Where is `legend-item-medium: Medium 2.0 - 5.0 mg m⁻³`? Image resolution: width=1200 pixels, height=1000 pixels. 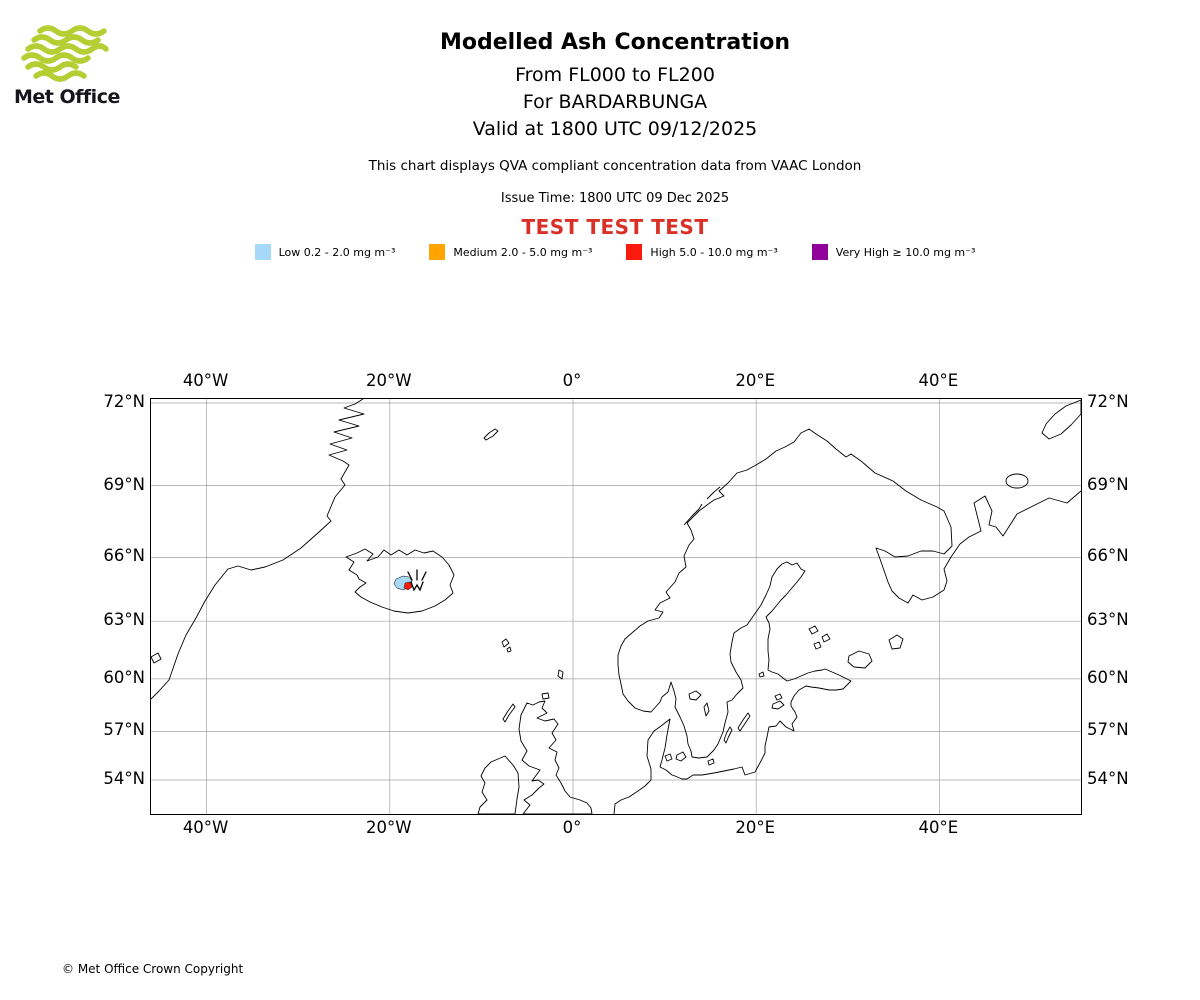
legend-item-medium: Medium 2.0 - 5.0 mg m⁻³ is located at coordinates (510, 252).